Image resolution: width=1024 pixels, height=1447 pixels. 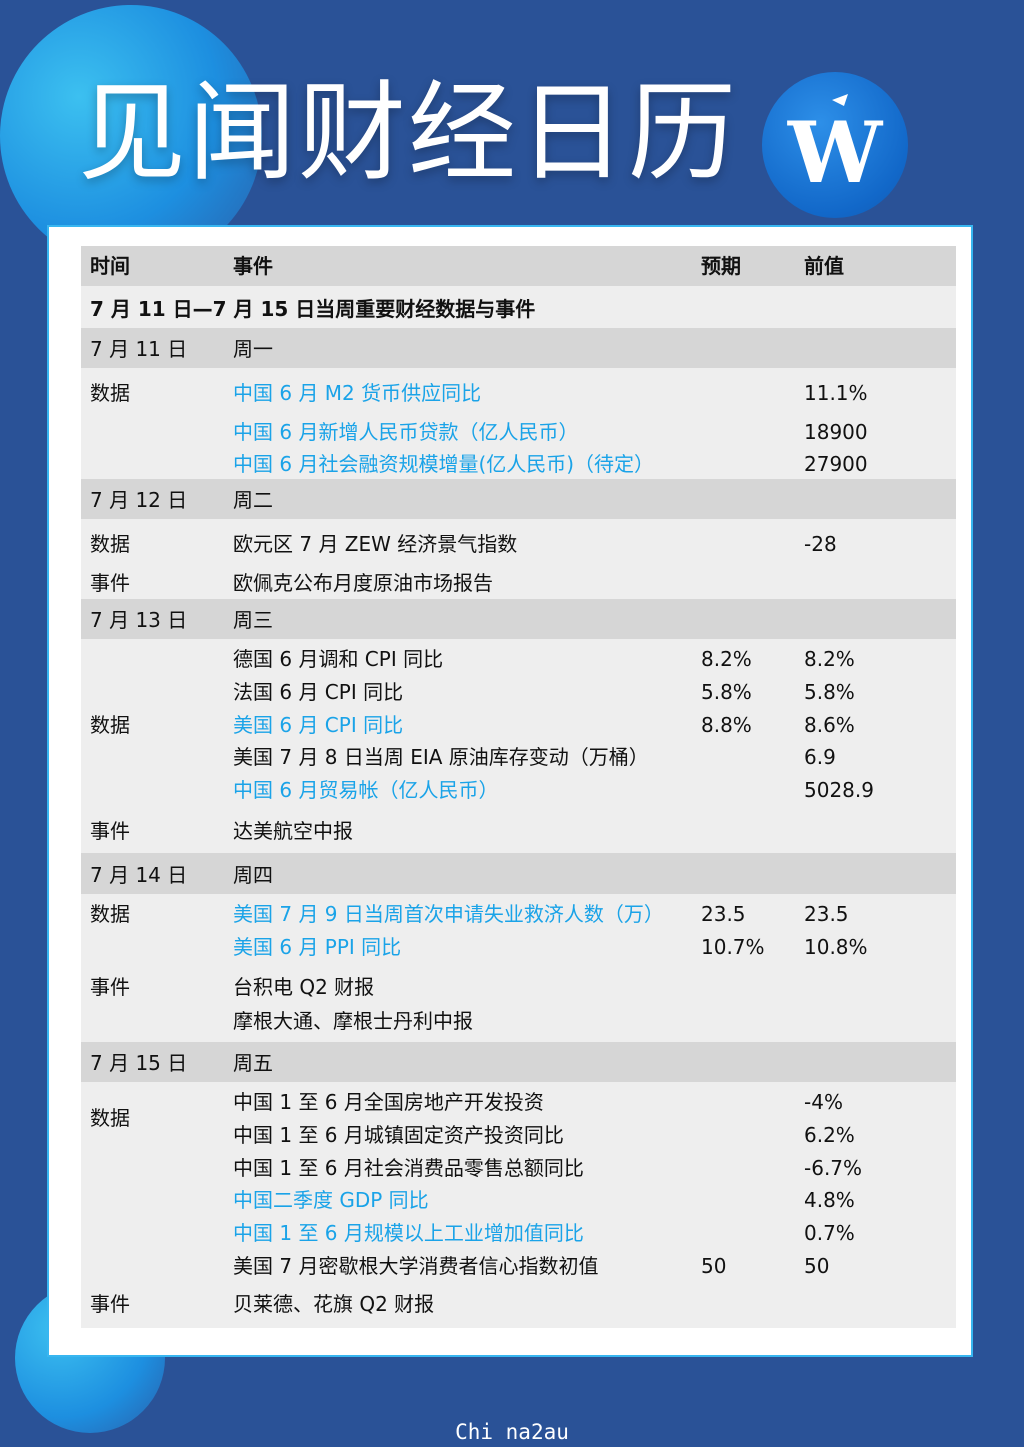 I want to click on table-row: 美国 6 月 PPI 同比 10.7% 10.8%, so click(x=518, y=947).